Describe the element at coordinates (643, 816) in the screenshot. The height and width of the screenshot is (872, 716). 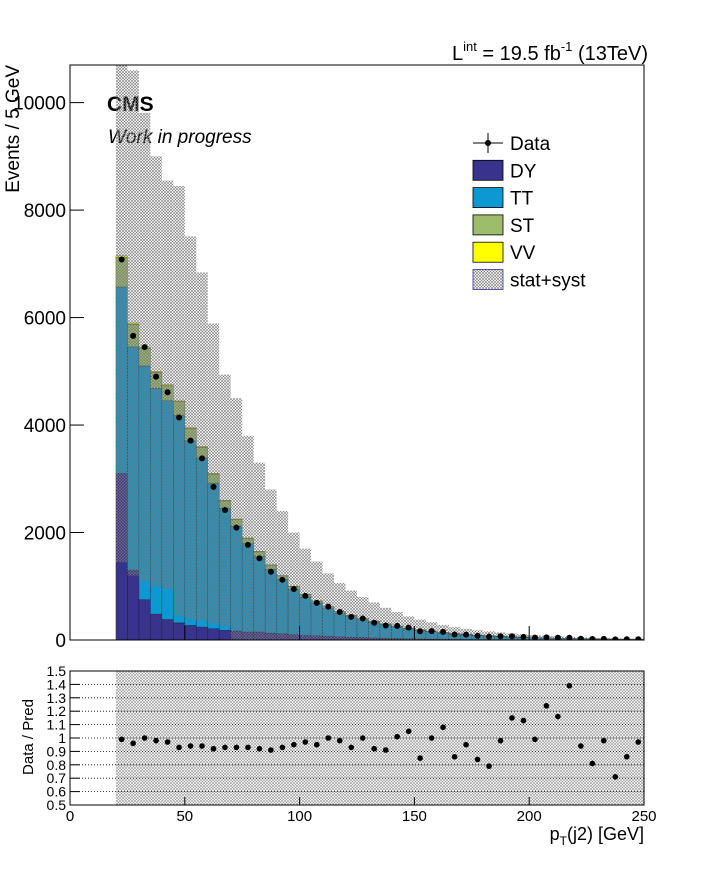
I see `x-tick-label: 250` at that location.